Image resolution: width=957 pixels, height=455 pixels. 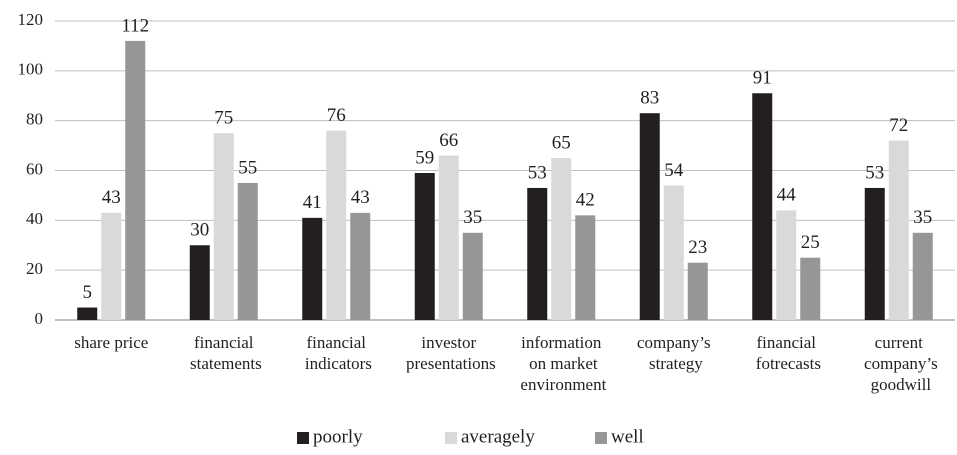 I want to click on data-label: 25, so click(x=810, y=242).